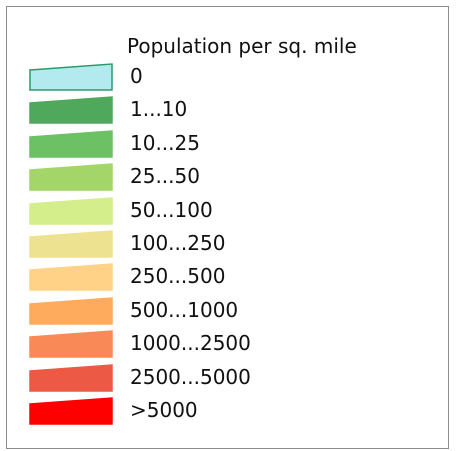 This screenshot has height=451, width=456. What do you see at coordinates (229, 77) in the screenshot?
I see `legend-row: 0` at bounding box center [229, 77].